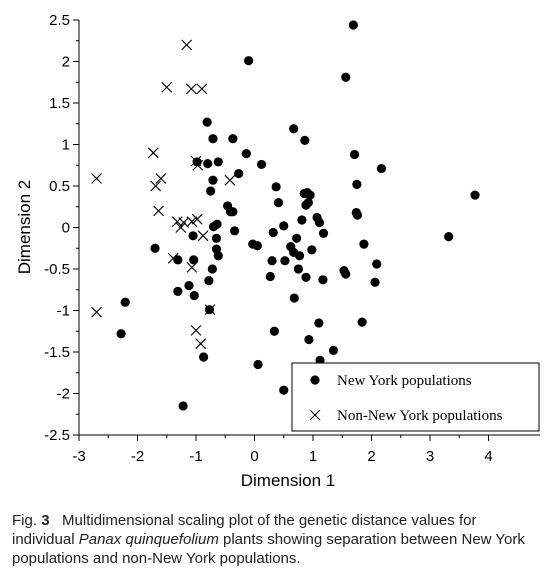 The image size is (552, 587). What do you see at coordinates (371, 456) in the screenshot?
I see `x-tick-label: 2` at bounding box center [371, 456].